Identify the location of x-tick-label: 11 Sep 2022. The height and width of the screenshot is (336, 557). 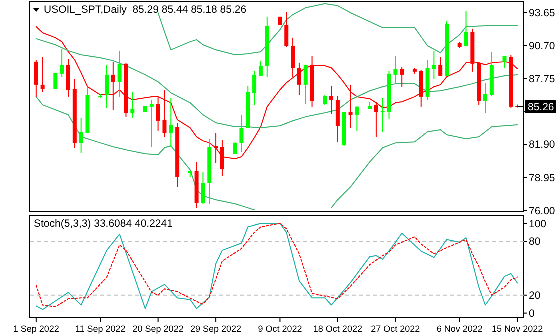
(100, 329).